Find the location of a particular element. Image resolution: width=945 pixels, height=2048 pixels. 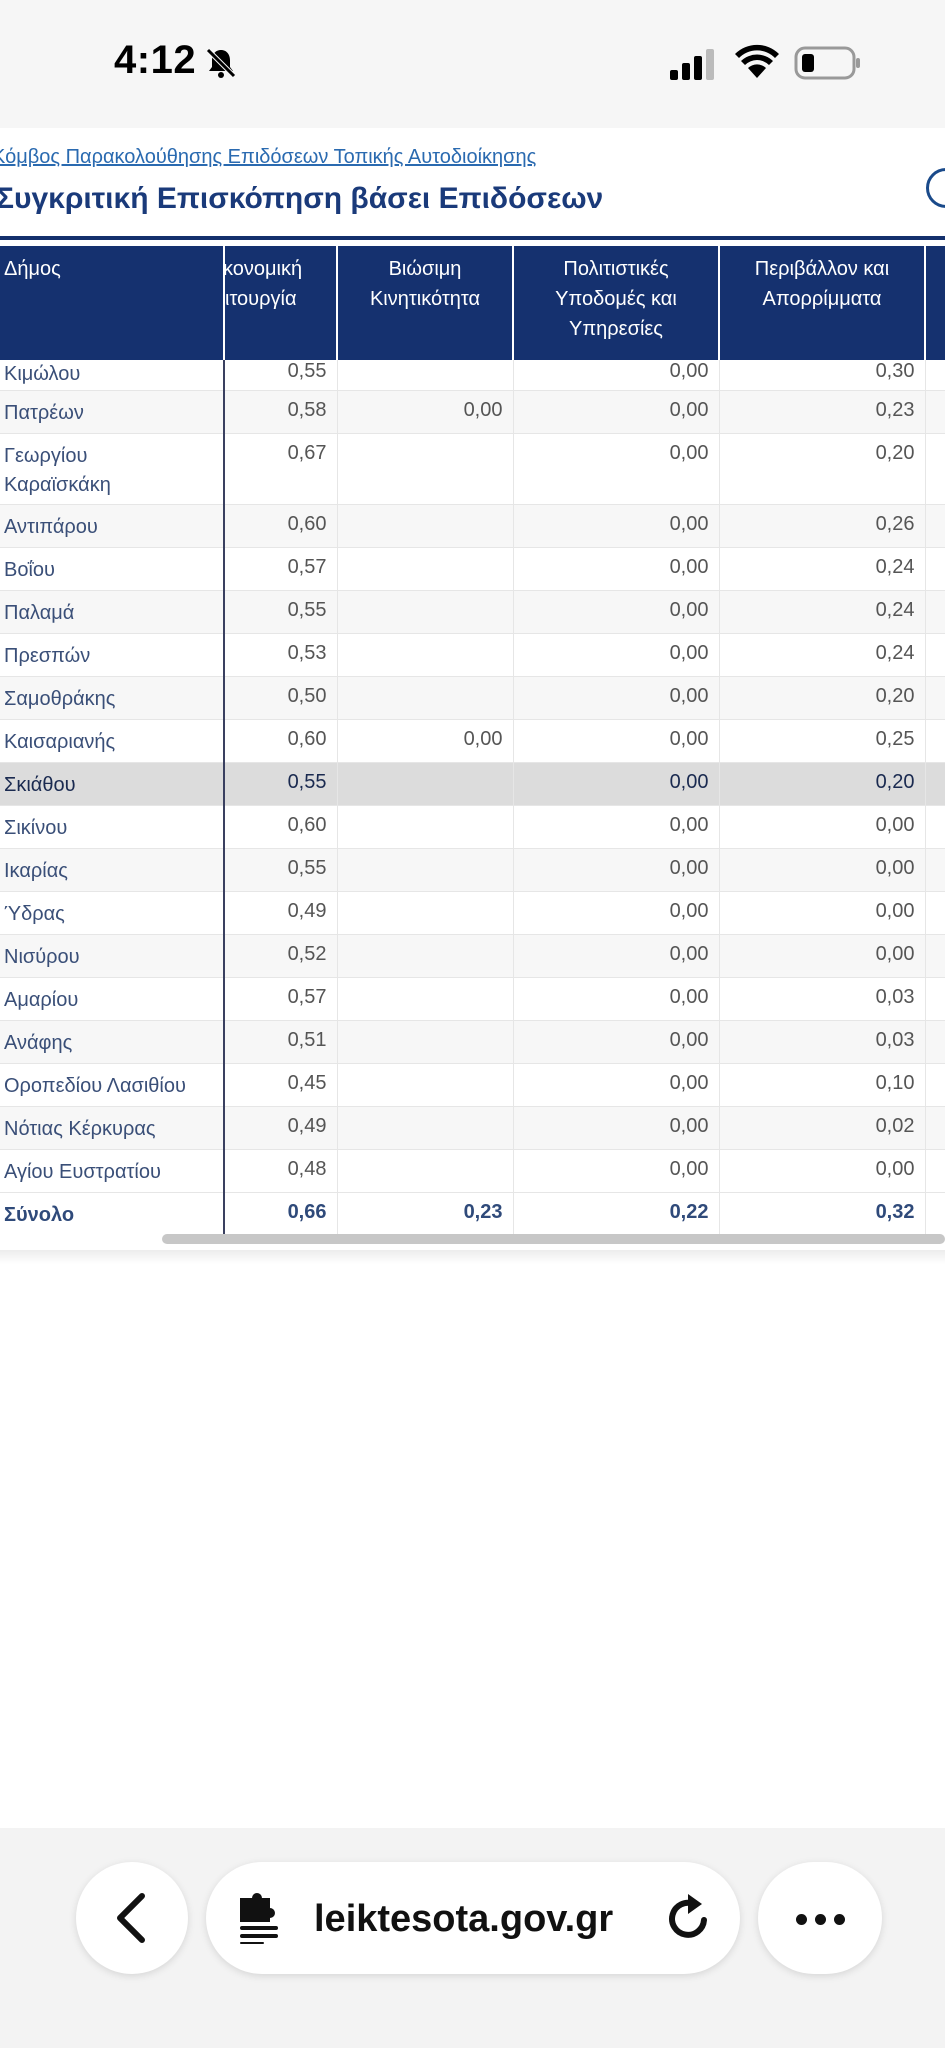

table-row: Οροπεδίου Λασιθίου 0,45 0,00 0,10 is located at coordinates (472, 1085).